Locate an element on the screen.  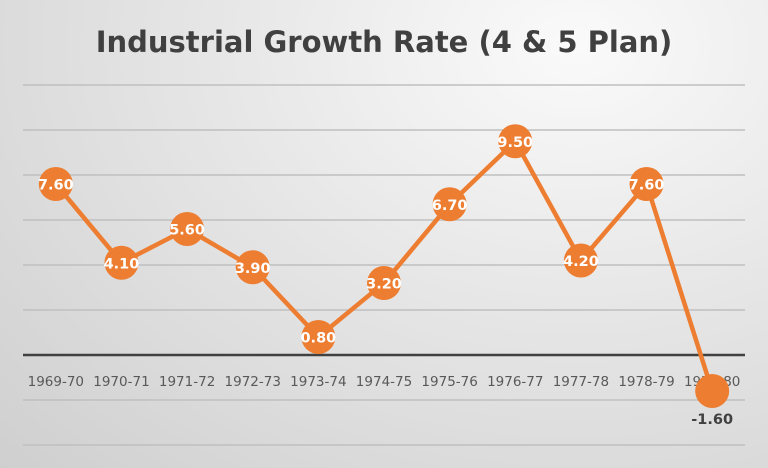
chart-title: Industrial Growth Rate (4 & 5 Plan) is located at coordinates (384, 42).